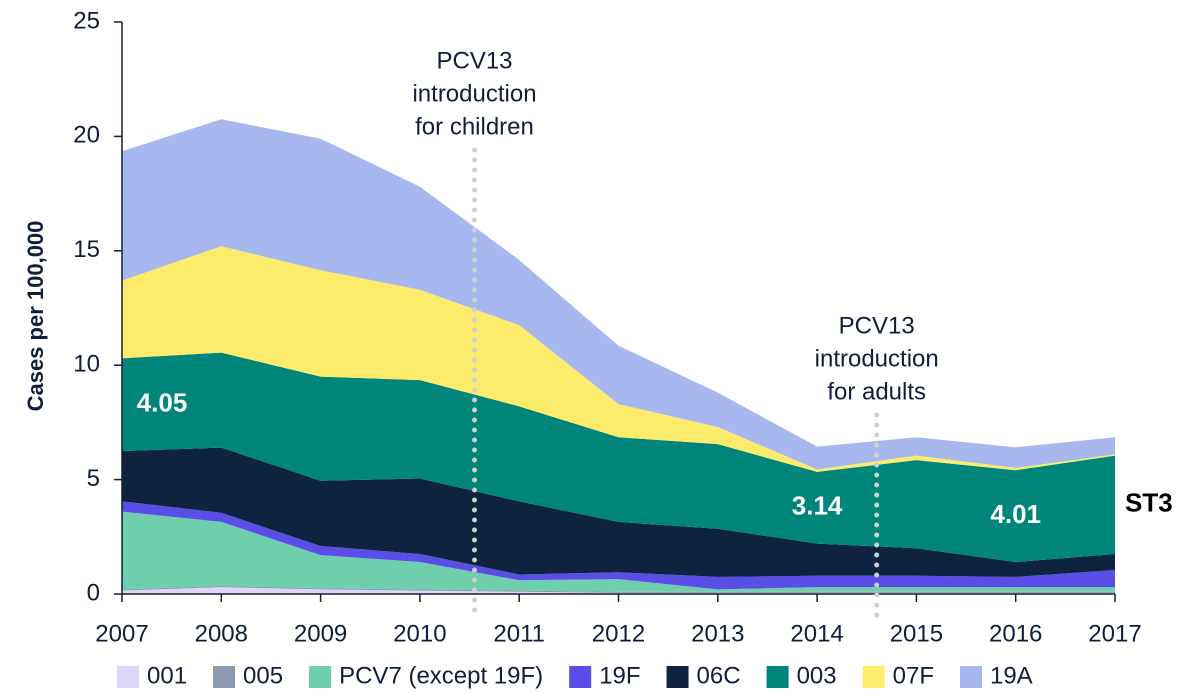  Describe the element at coordinates (717, 633) in the screenshot. I see `x-tick-label: 2013` at that location.